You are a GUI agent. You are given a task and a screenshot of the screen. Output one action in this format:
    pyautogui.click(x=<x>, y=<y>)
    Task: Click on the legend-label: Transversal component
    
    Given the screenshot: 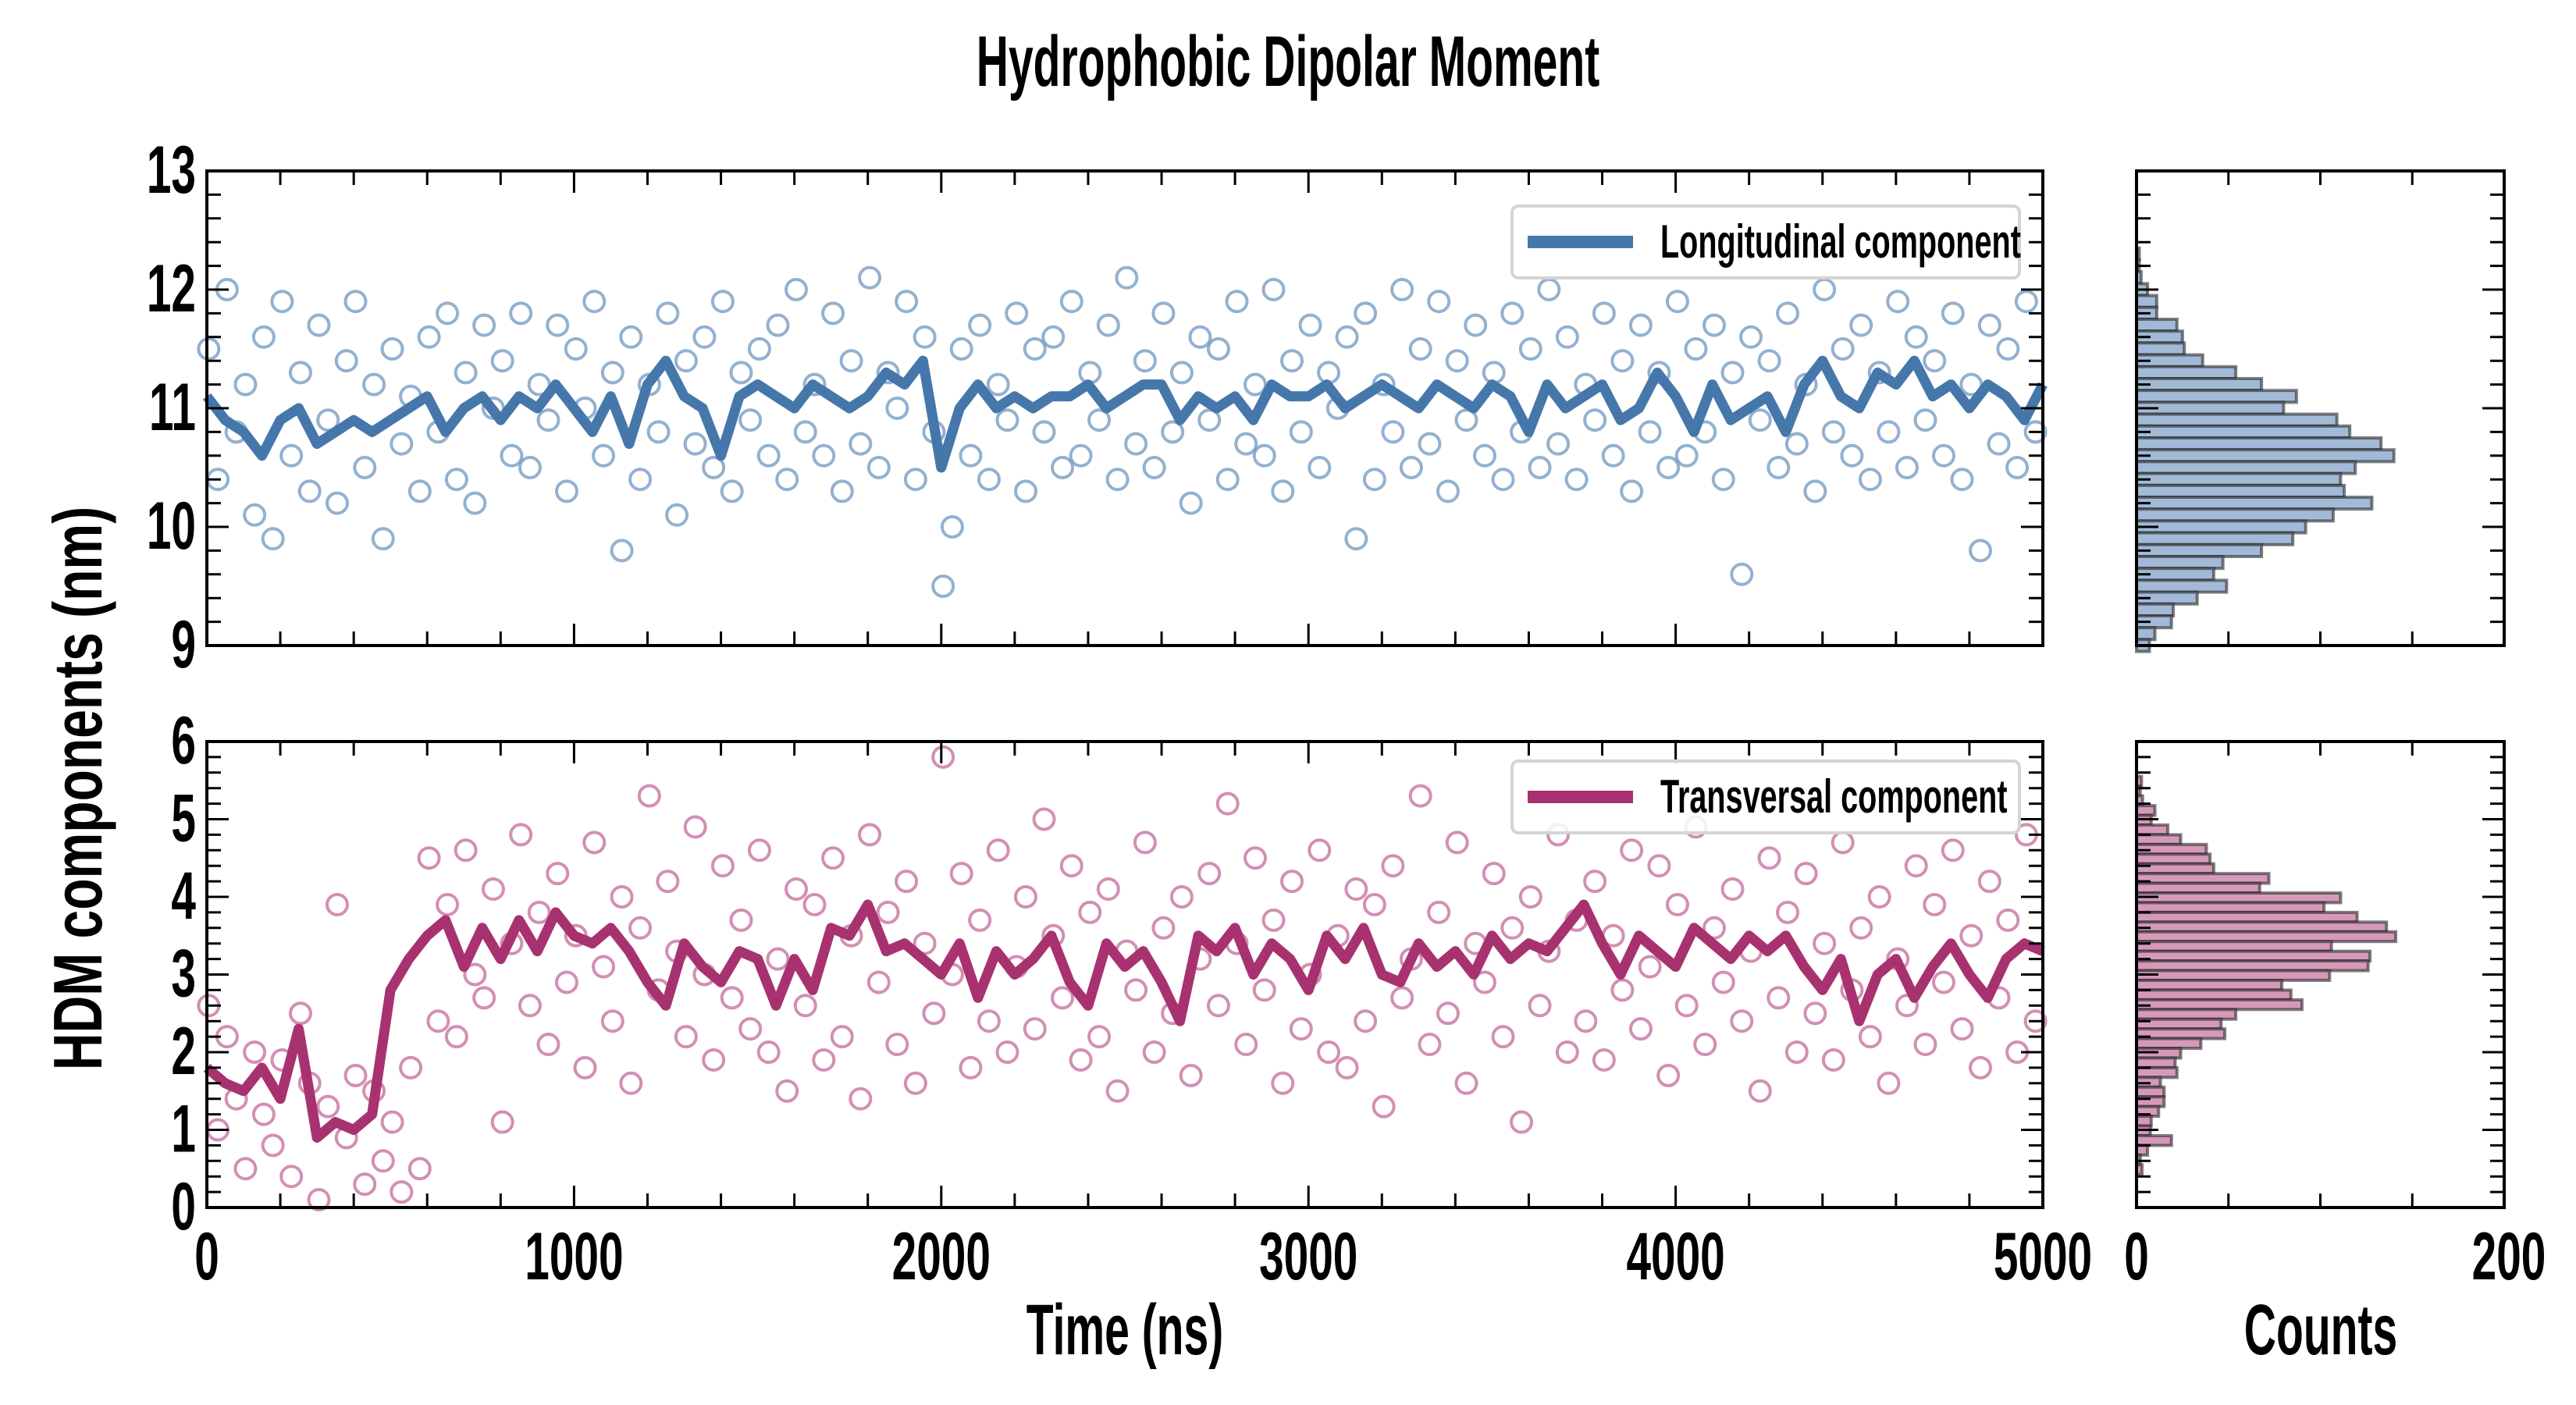 What is the action you would take?
    pyautogui.click(x=1834, y=796)
    